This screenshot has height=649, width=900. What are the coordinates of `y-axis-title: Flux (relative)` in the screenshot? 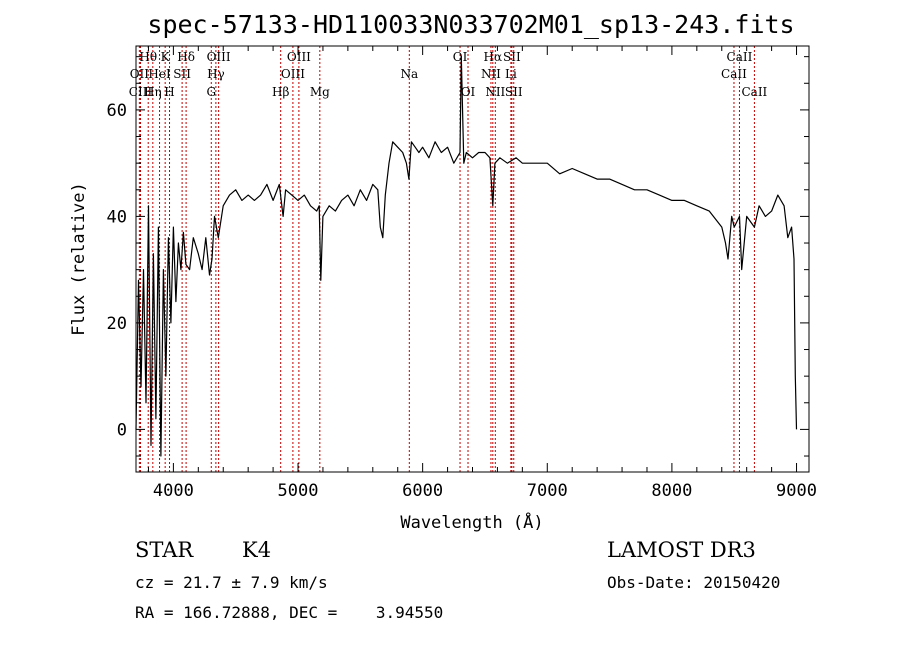 It's located at (79, 259).